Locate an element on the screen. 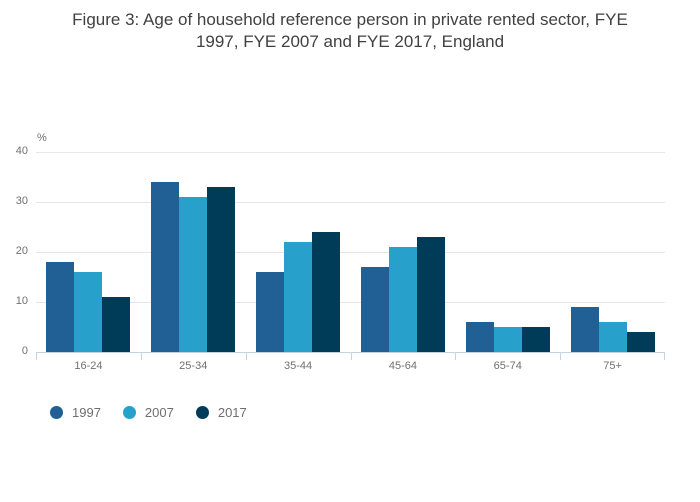 This screenshot has height=502, width=700. legend-label-2007: 2007 is located at coordinates (159, 412).